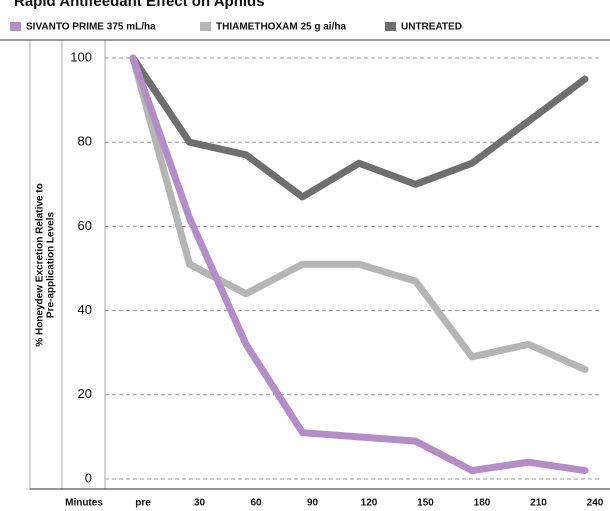 The height and width of the screenshot is (511, 610). I want to click on y-tick-label: 40, so click(85, 309).